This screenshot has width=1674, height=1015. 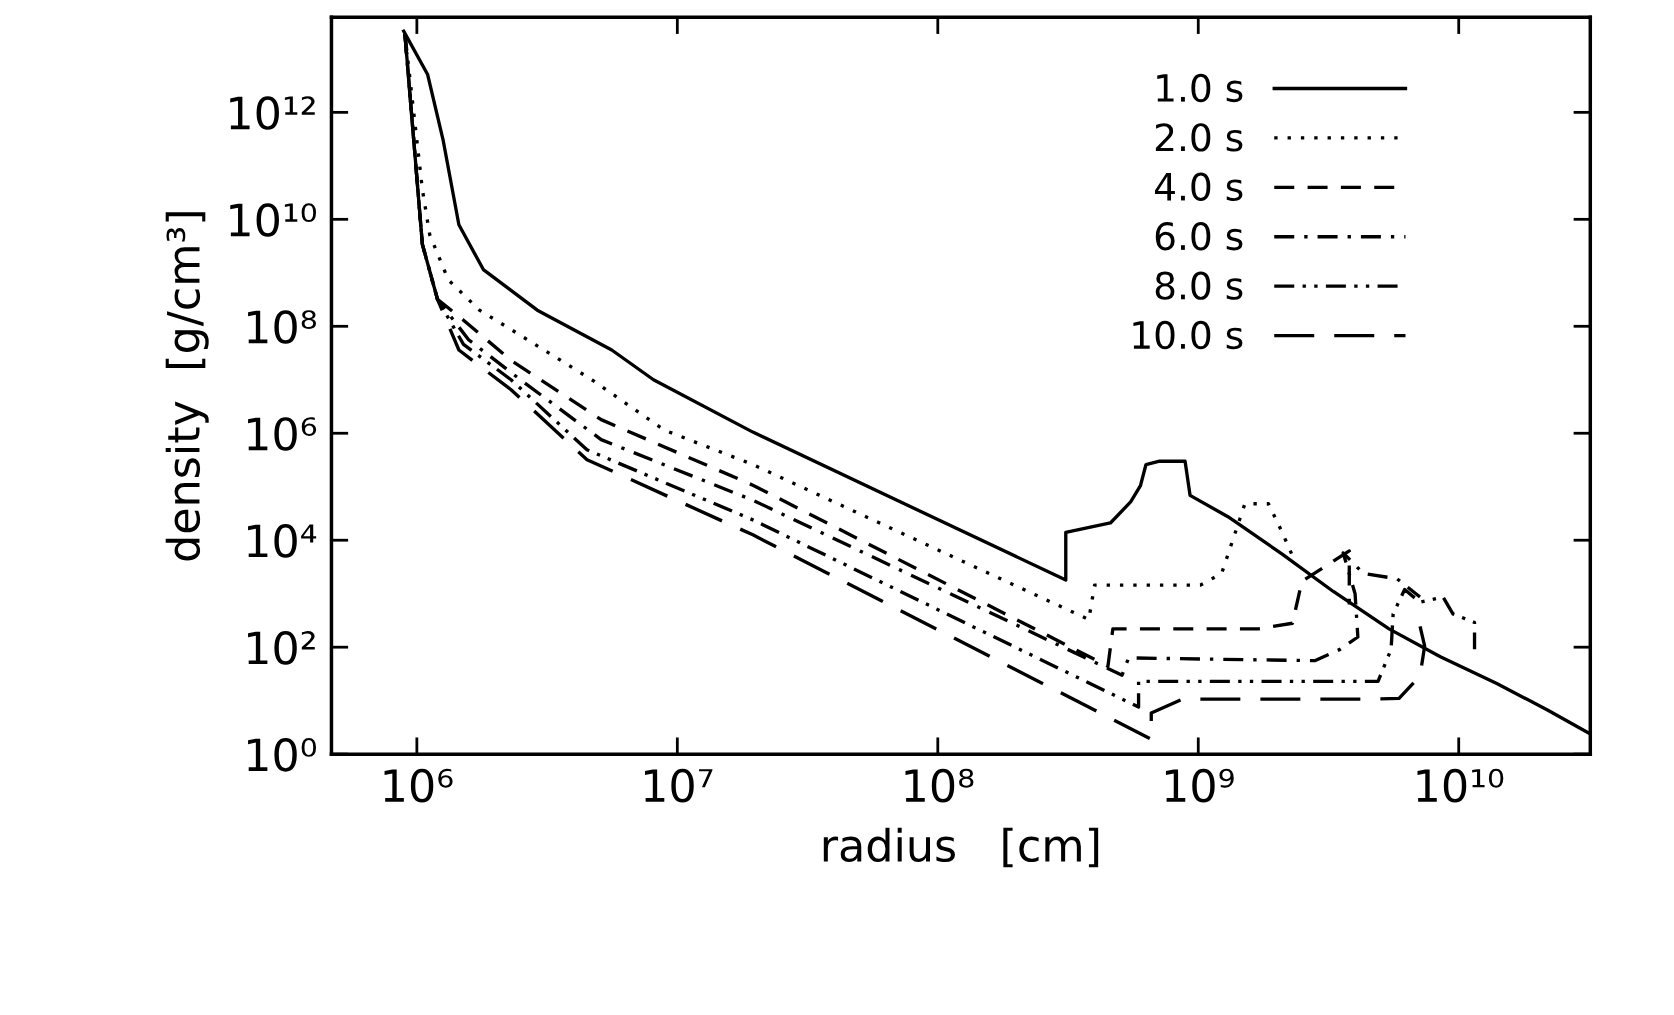 What do you see at coordinates (1199, 785) in the screenshot?
I see `x-tick-label: 10⁹` at bounding box center [1199, 785].